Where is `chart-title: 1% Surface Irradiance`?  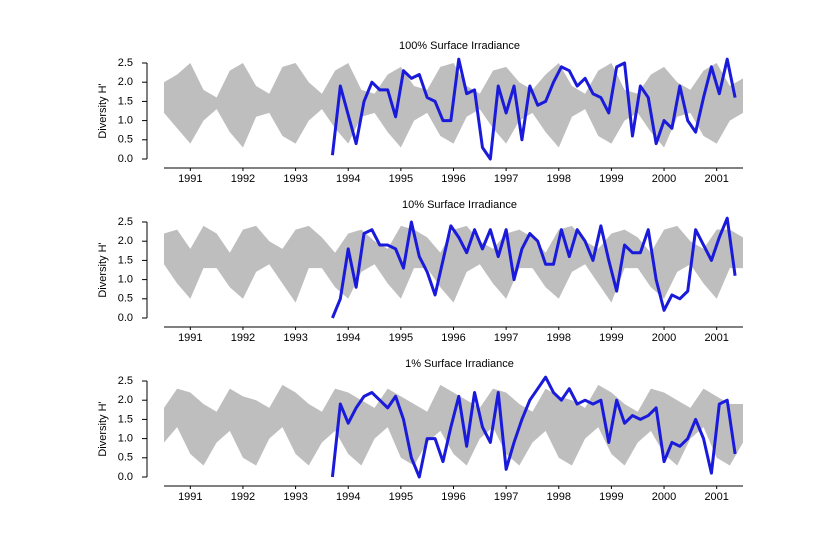
chart-title: 1% Surface Irradiance is located at coordinates (459, 364).